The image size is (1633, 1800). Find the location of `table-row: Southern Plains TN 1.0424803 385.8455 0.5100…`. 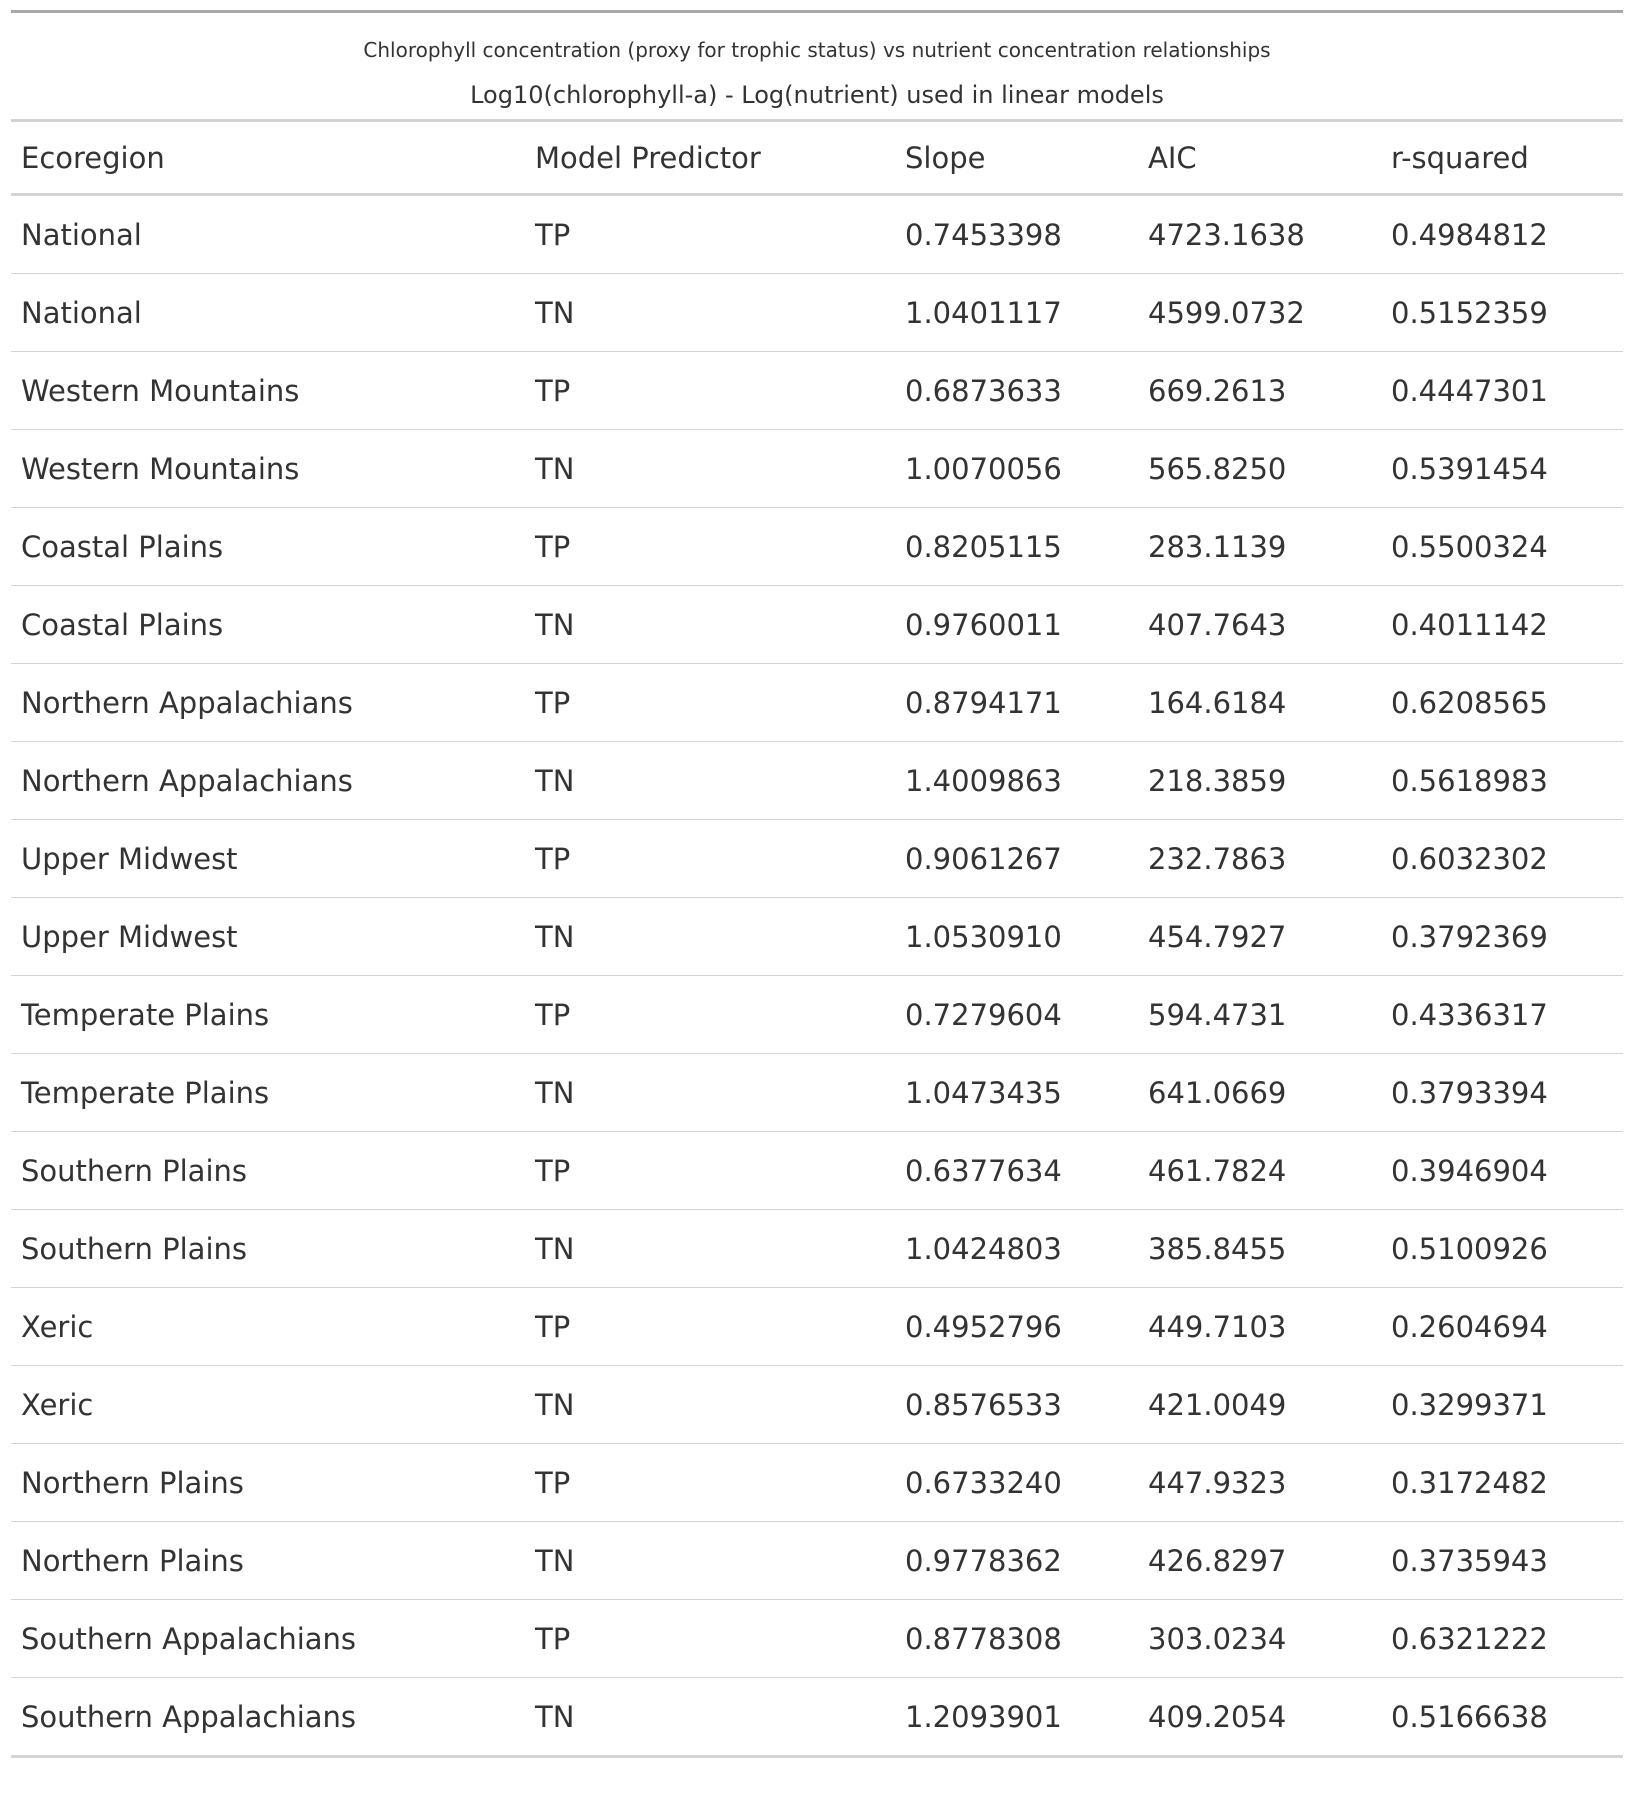

table-row: Southern Plains TN 1.0424803 385.8455 0.5100… is located at coordinates (817, 1248).